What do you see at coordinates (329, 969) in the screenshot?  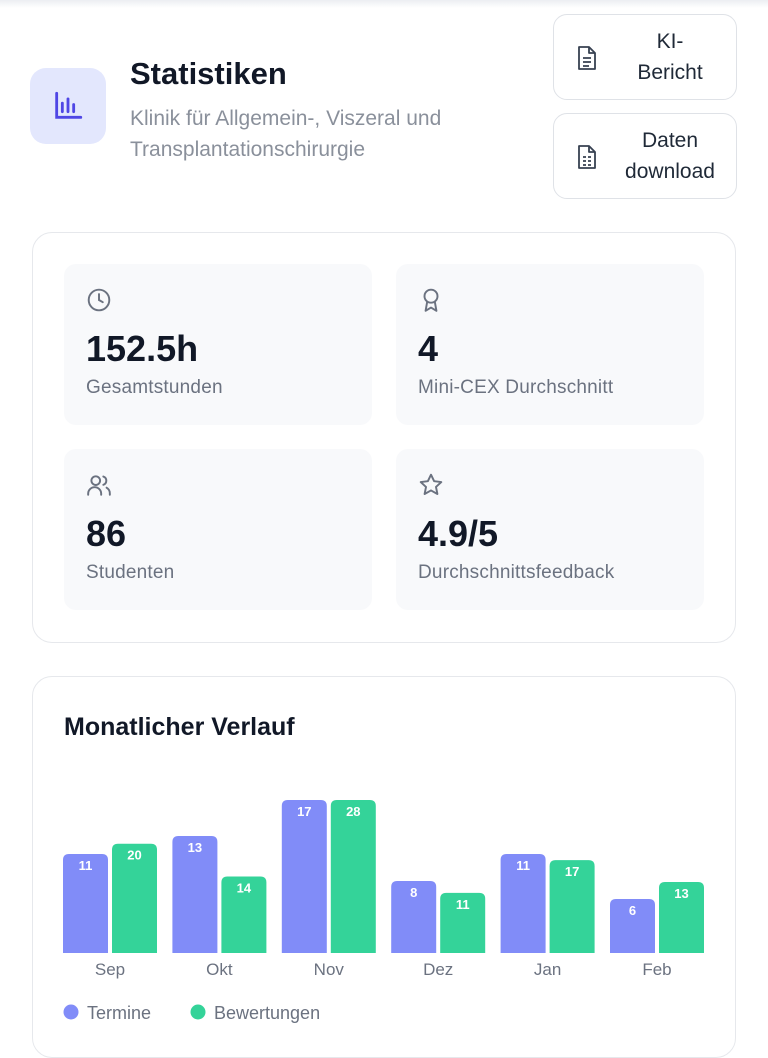 I see `x-tick-label: Nov` at bounding box center [329, 969].